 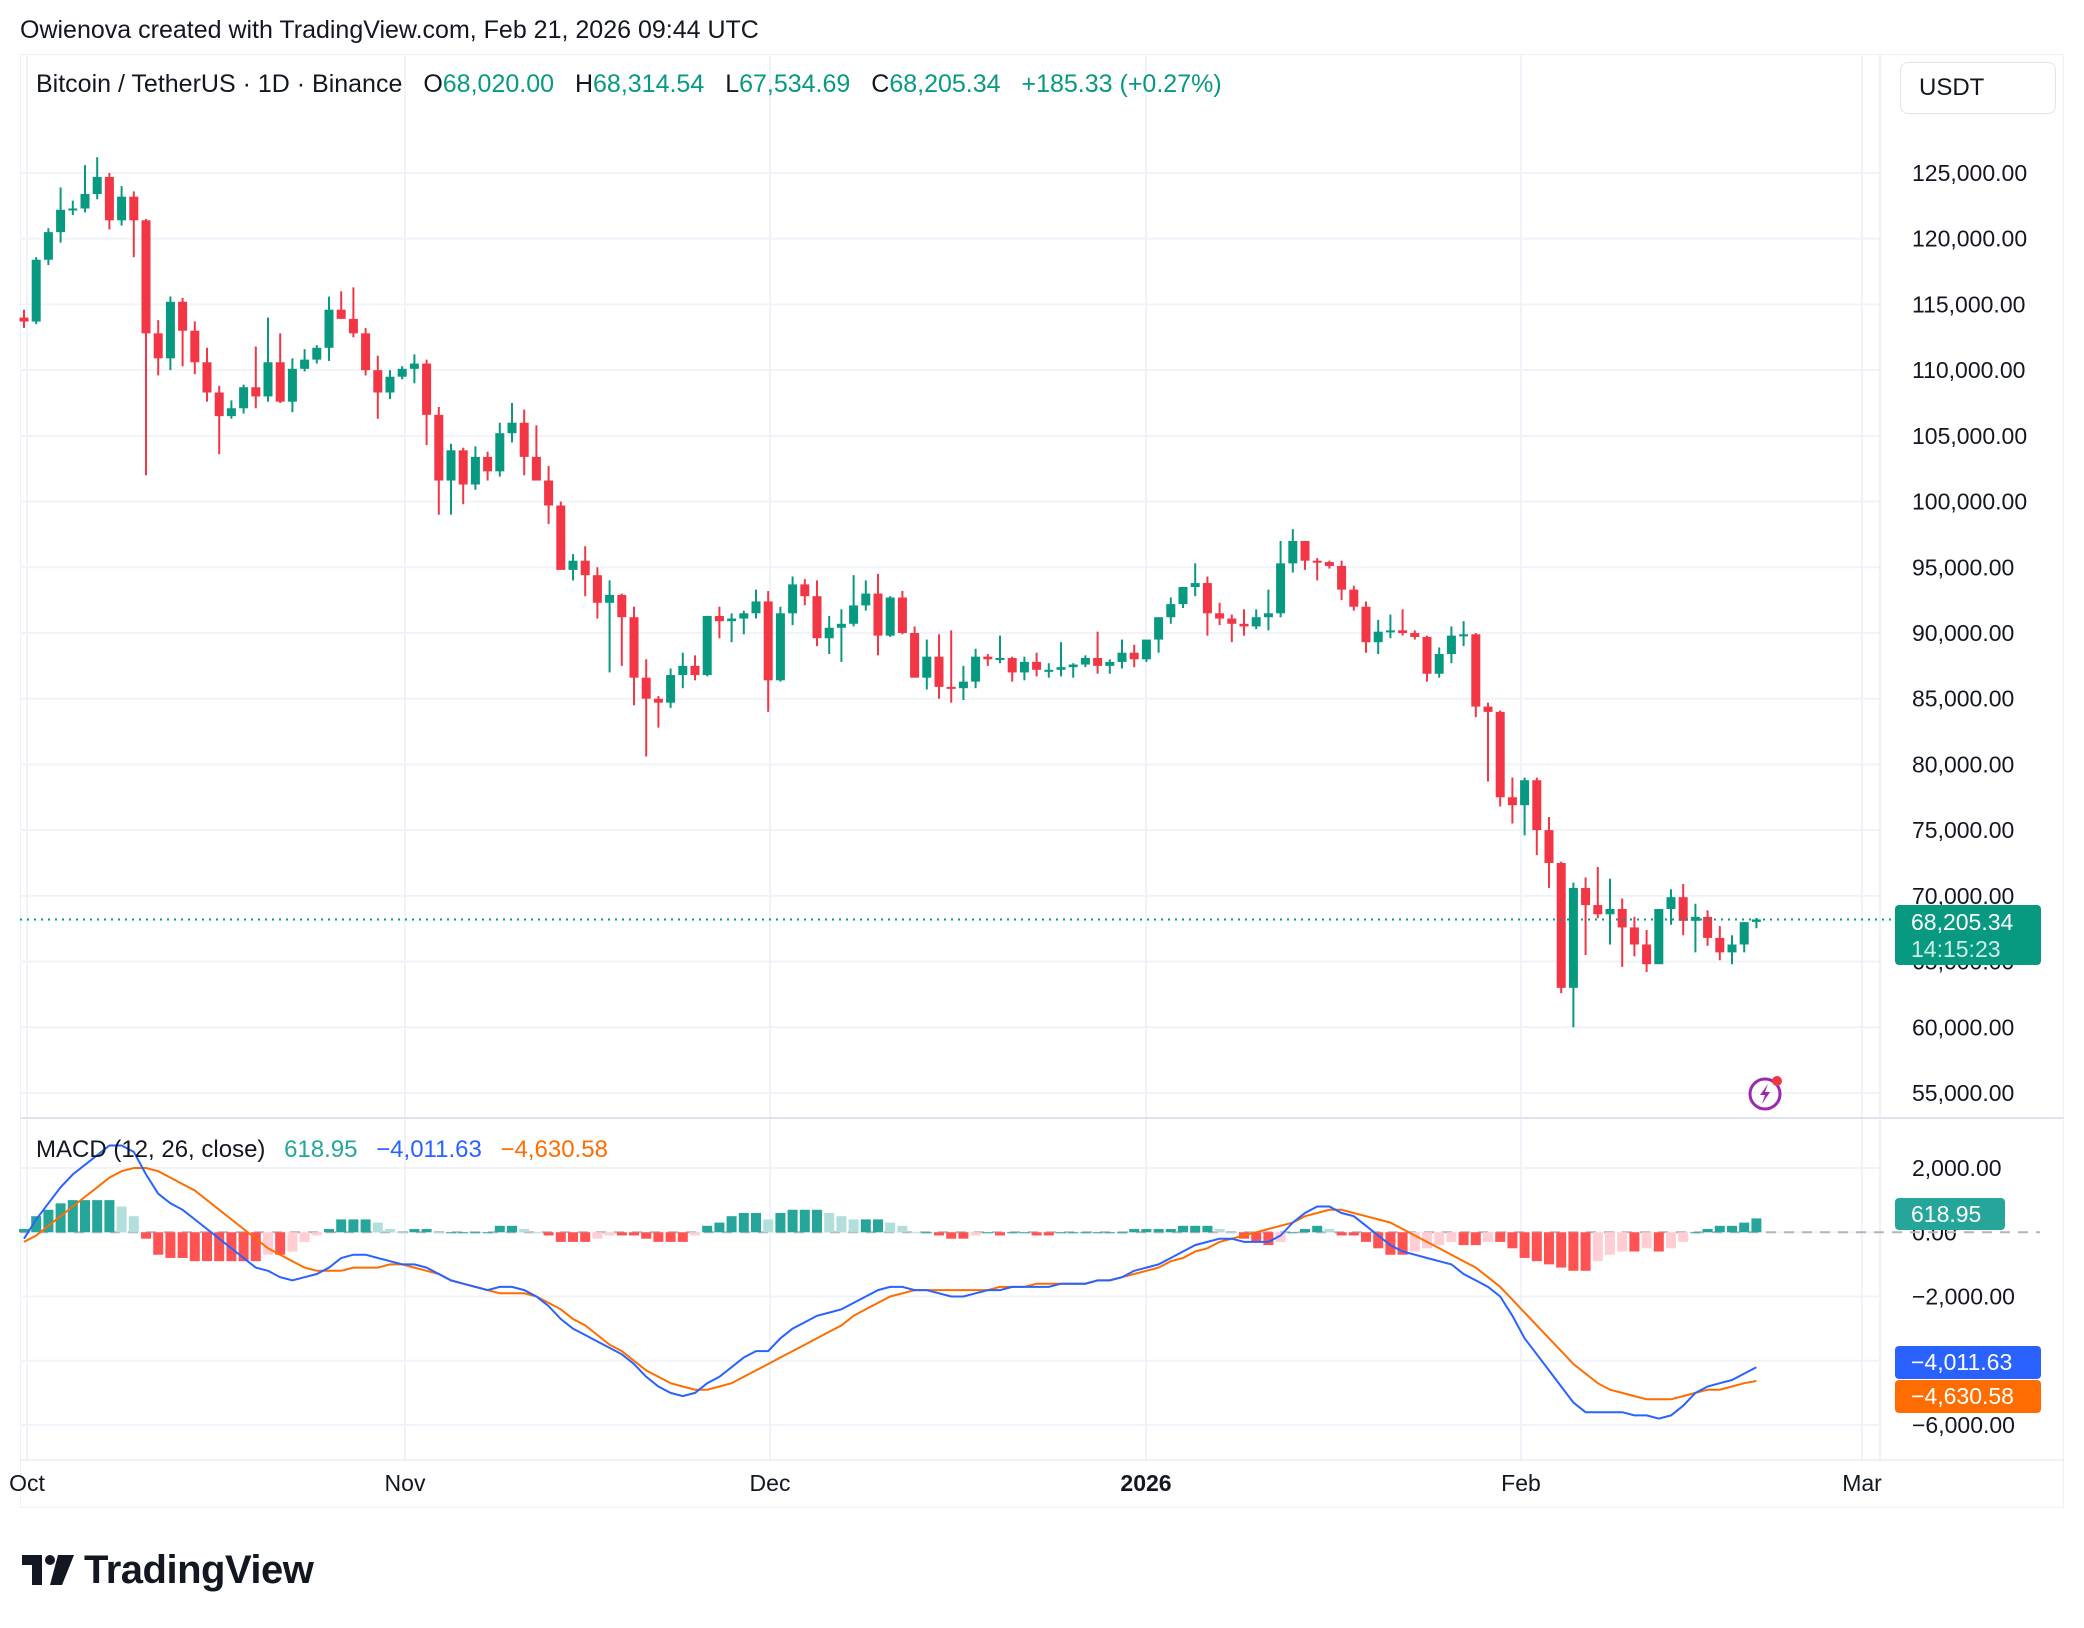 I want to click on price-axis-tick: 95,000.00, so click(x=1963, y=567).